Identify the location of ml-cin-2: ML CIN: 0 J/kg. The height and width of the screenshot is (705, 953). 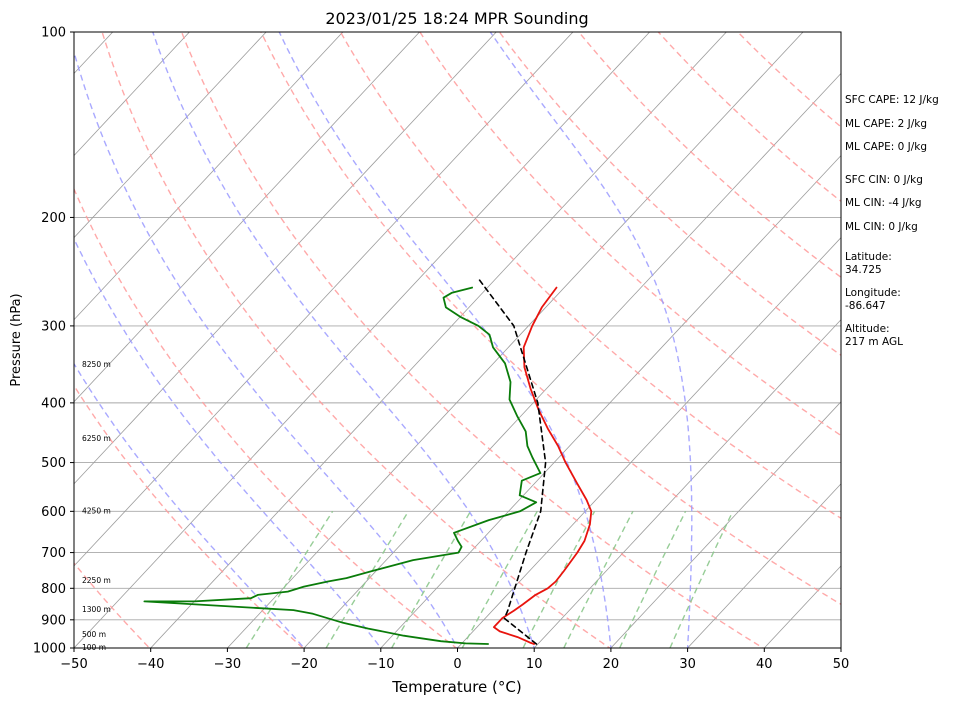
(881, 226).